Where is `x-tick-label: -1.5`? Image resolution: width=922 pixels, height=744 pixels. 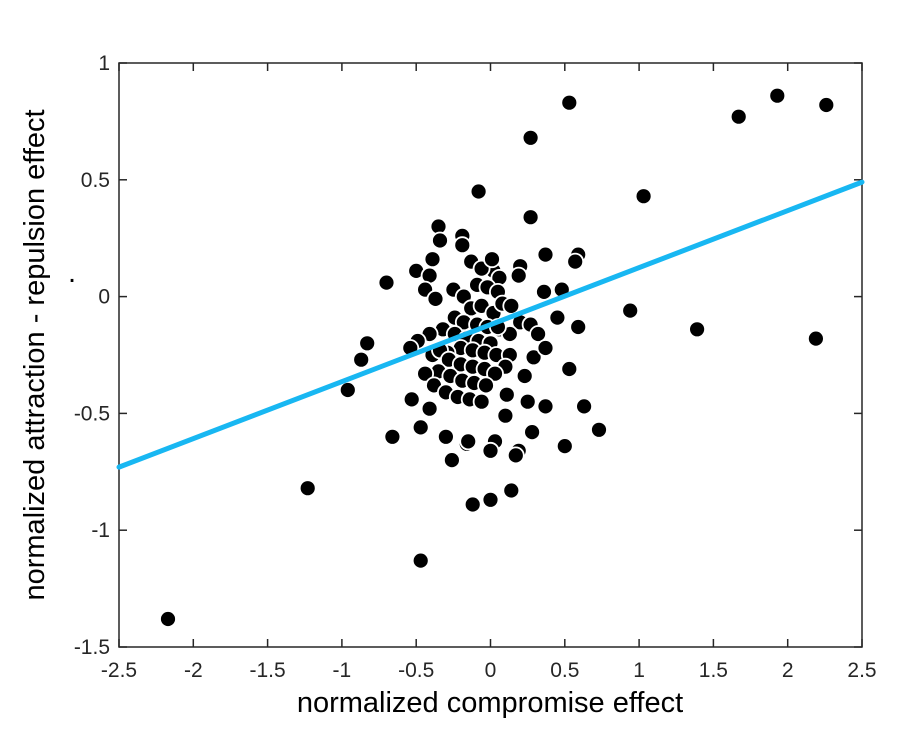 x-tick-label: -1.5 is located at coordinates (268, 670).